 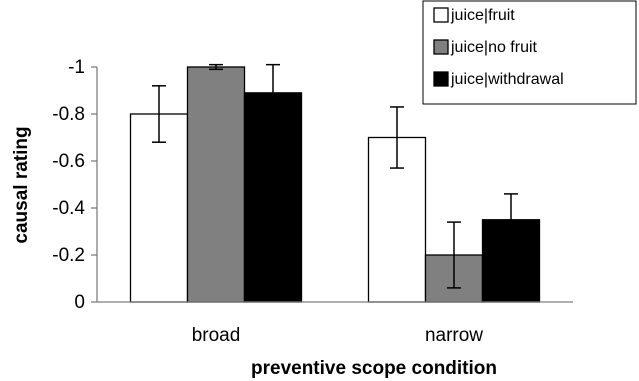 What do you see at coordinates (494, 47) in the screenshot?
I see `legend-label-juice-no-fruit: juice|no fruit` at bounding box center [494, 47].